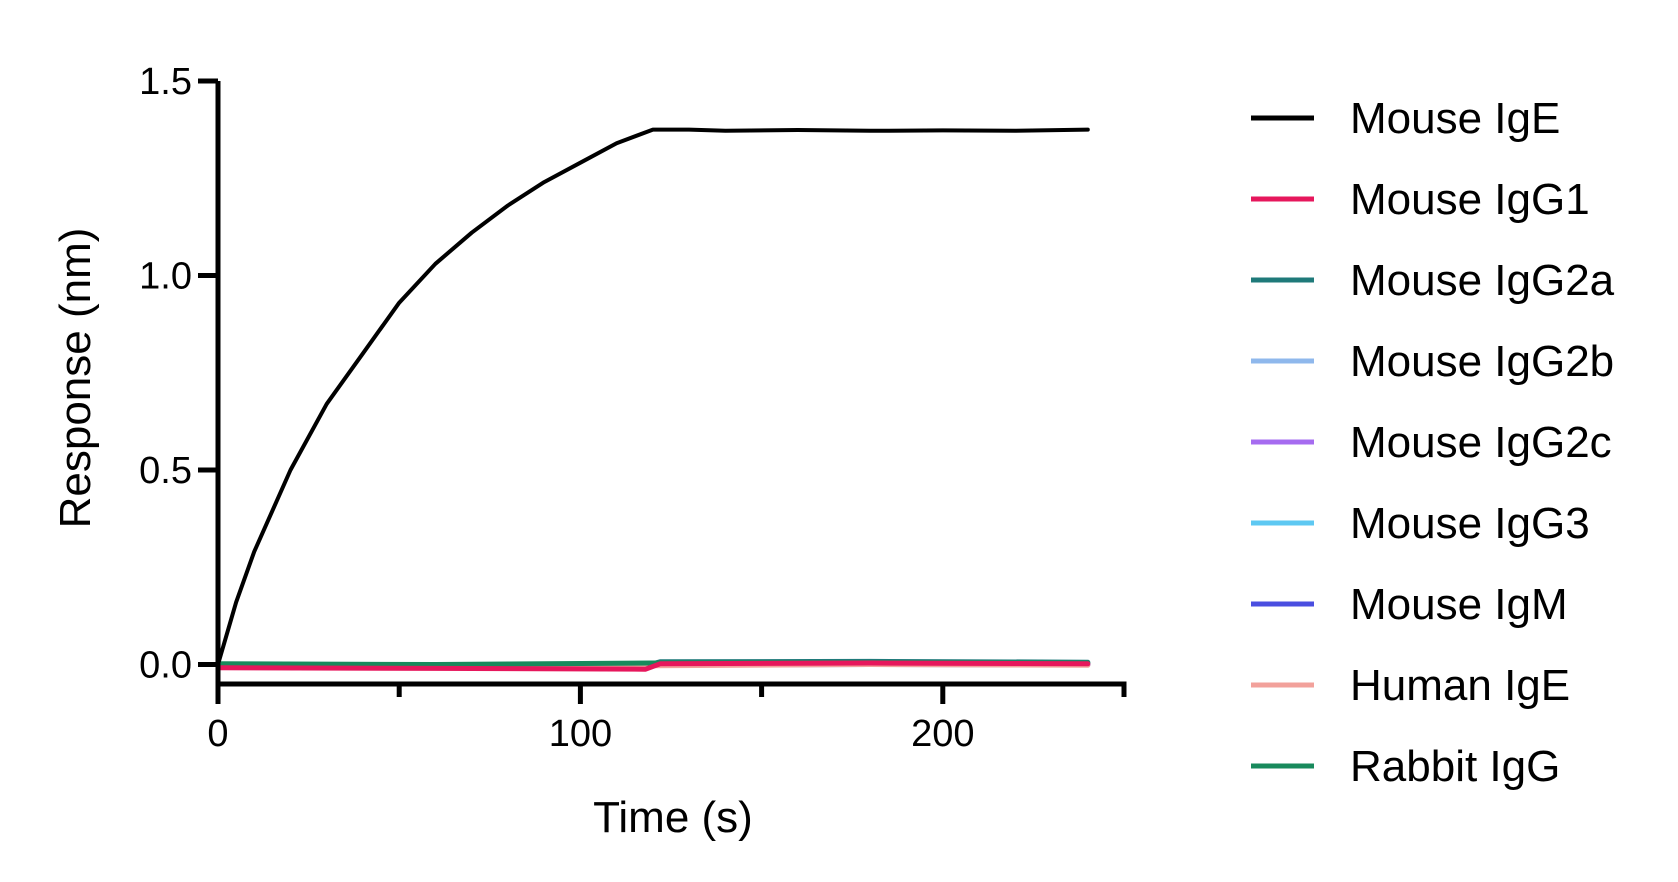 This screenshot has width=1678, height=882. What do you see at coordinates (165, 471) in the screenshot?
I see `y-tick-label: 0.5` at bounding box center [165, 471].